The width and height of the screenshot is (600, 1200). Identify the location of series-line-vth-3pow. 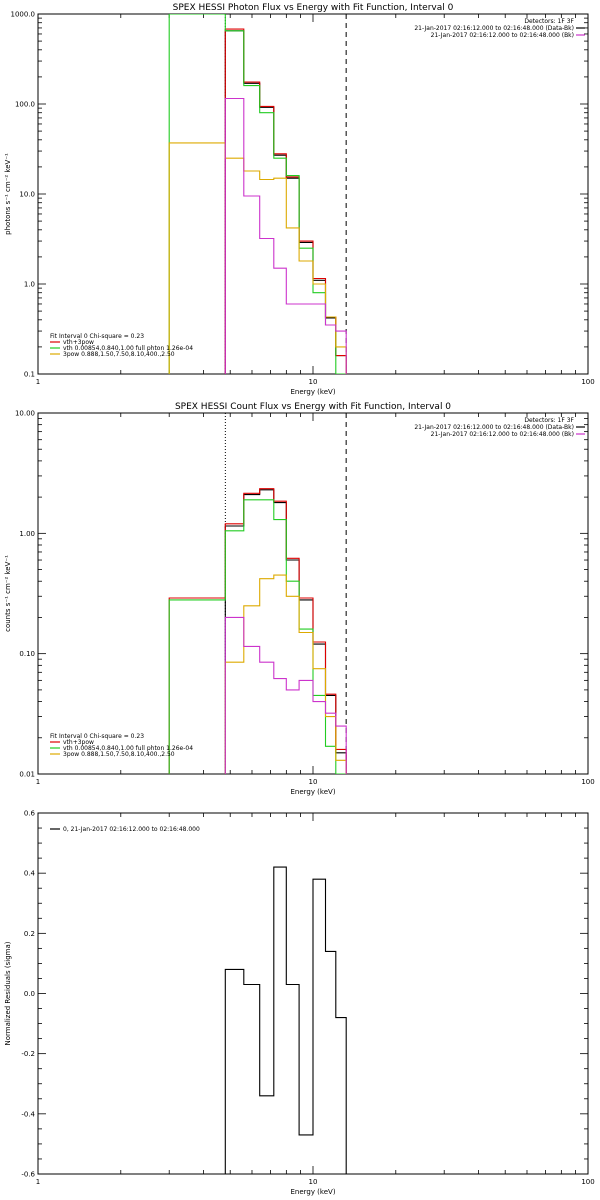
(257, 631).